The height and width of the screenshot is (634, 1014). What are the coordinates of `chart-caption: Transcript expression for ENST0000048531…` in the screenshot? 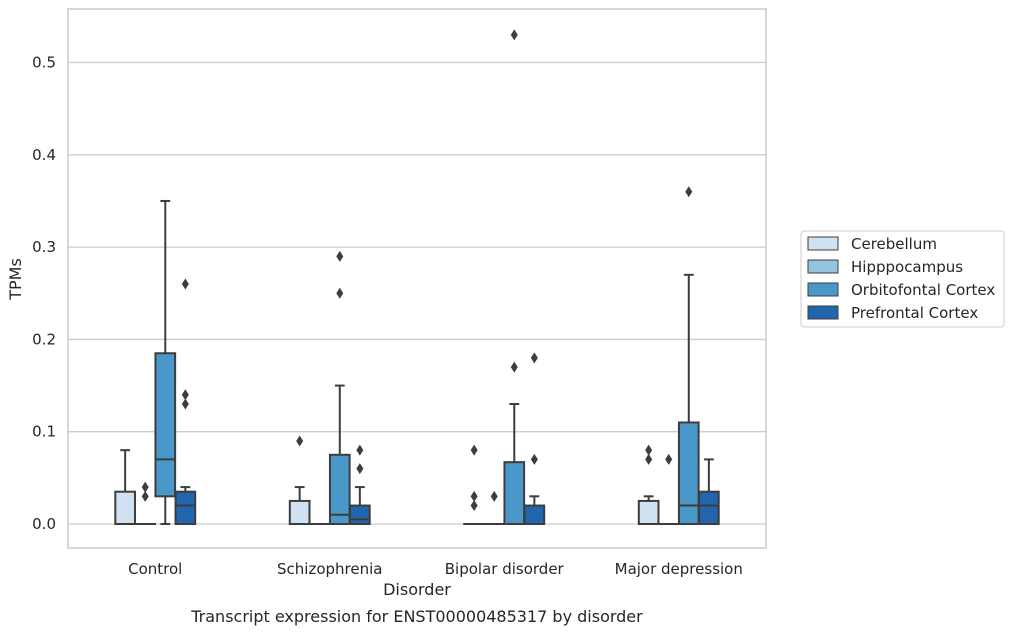 It's located at (416, 616).